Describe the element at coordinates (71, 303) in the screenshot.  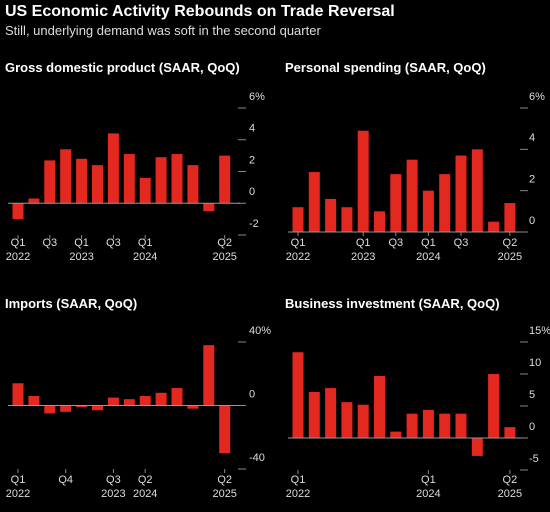
I see `panel-title: Imports (SAAR, QoQ)` at that location.